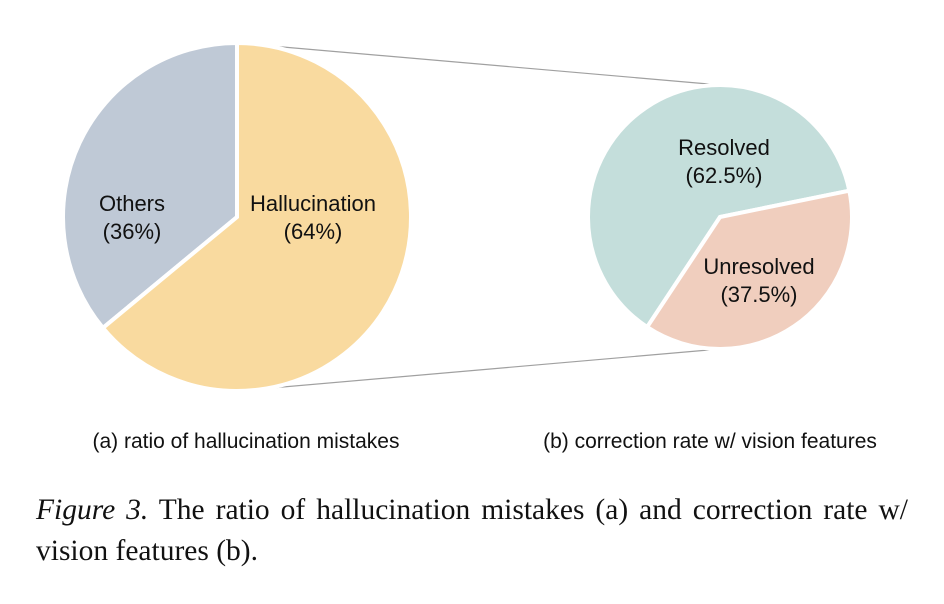  I want to click on connector-line-bottom, so click(478, 370).